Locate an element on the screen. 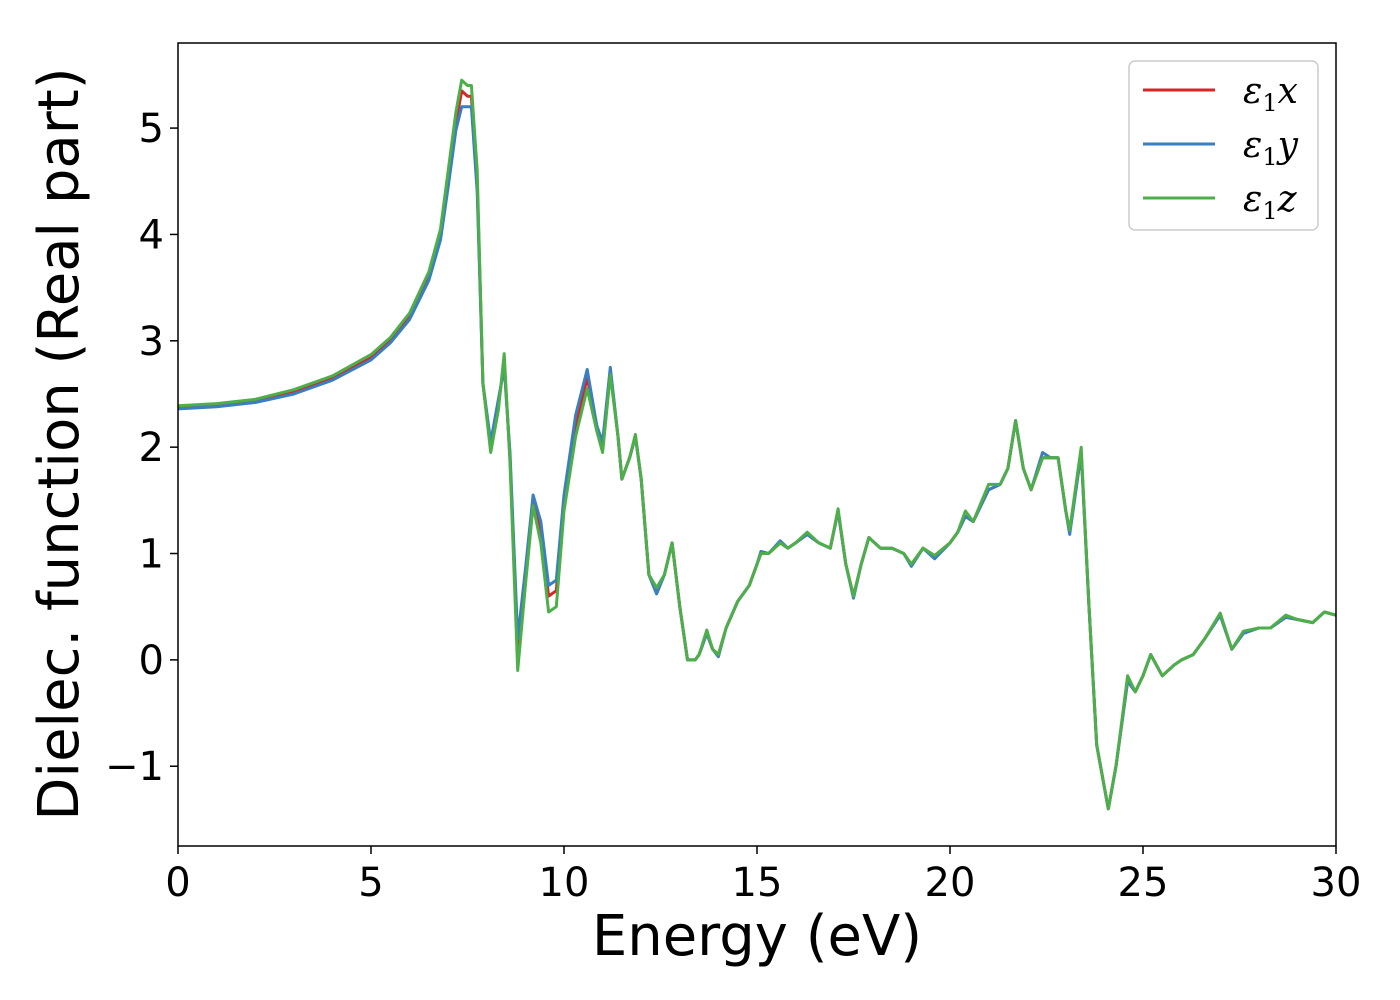  y-tick-label: 1 is located at coordinates (151, 555).